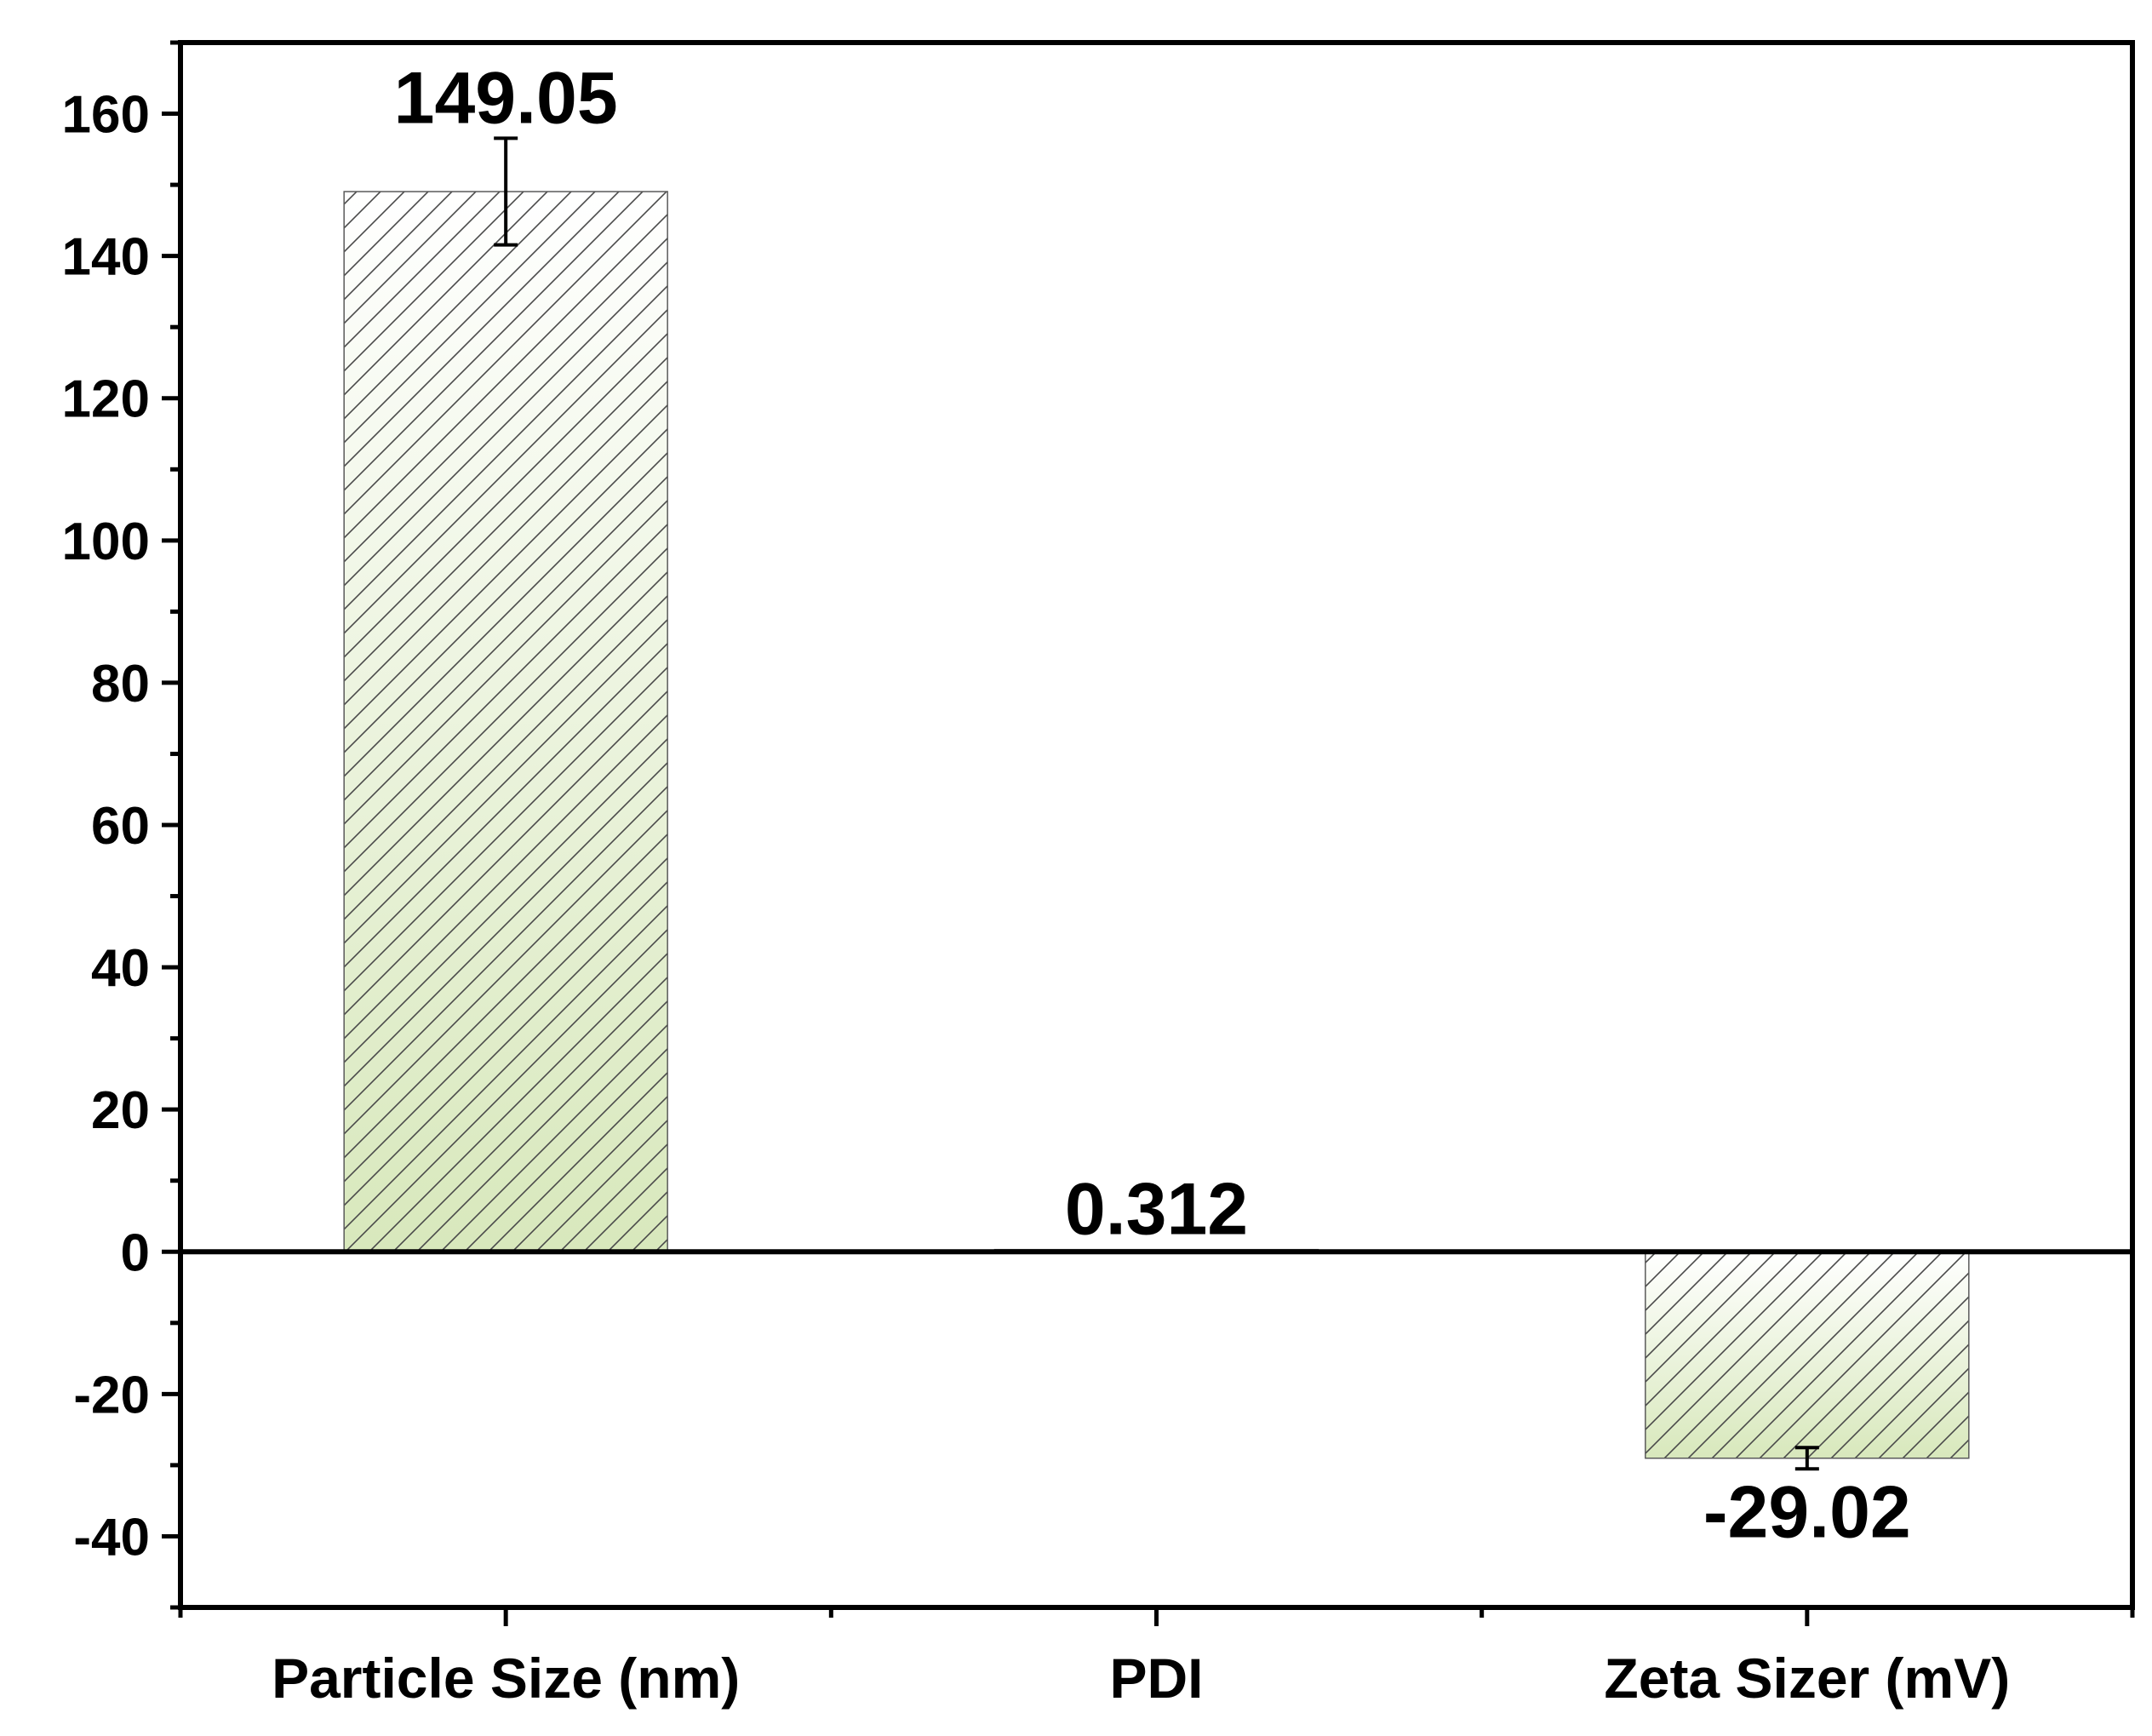 This screenshot has height=1736, width=2152. What do you see at coordinates (1156, 1678) in the screenshot?
I see `x-category-label: PDI` at bounding box center [1156, 1678].